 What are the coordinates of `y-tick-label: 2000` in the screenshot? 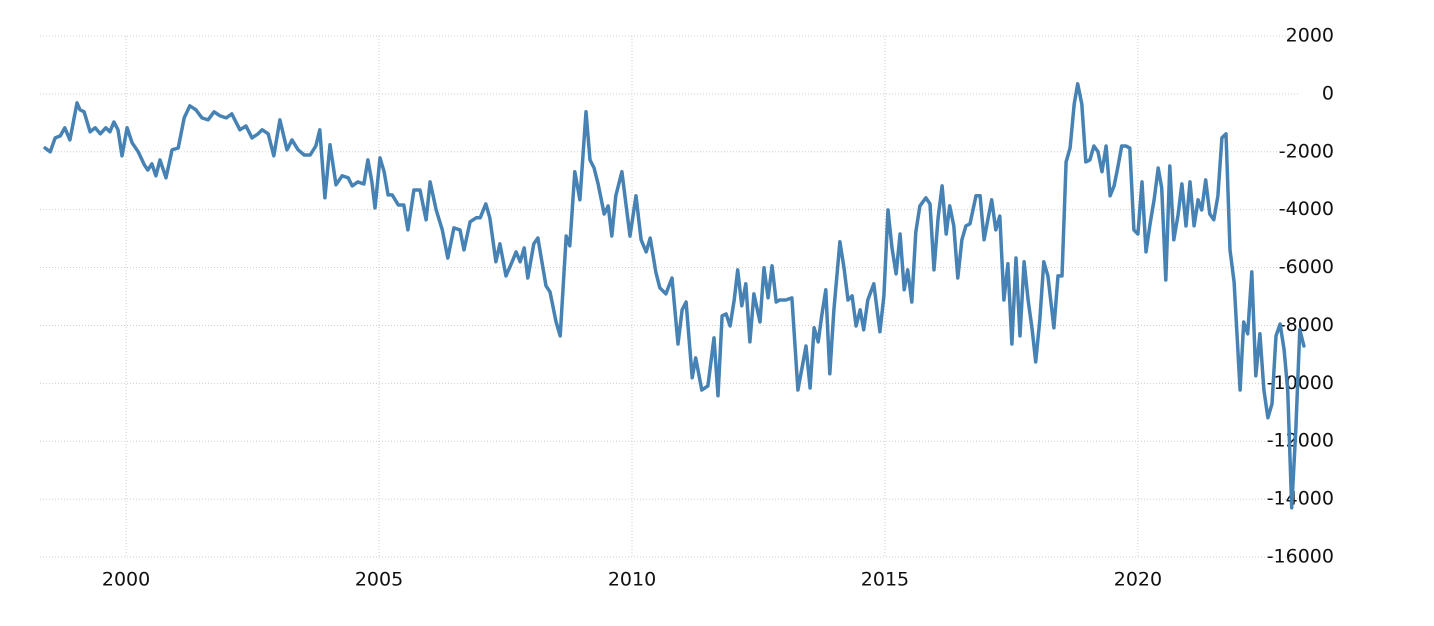 It's located at (1310, 36).